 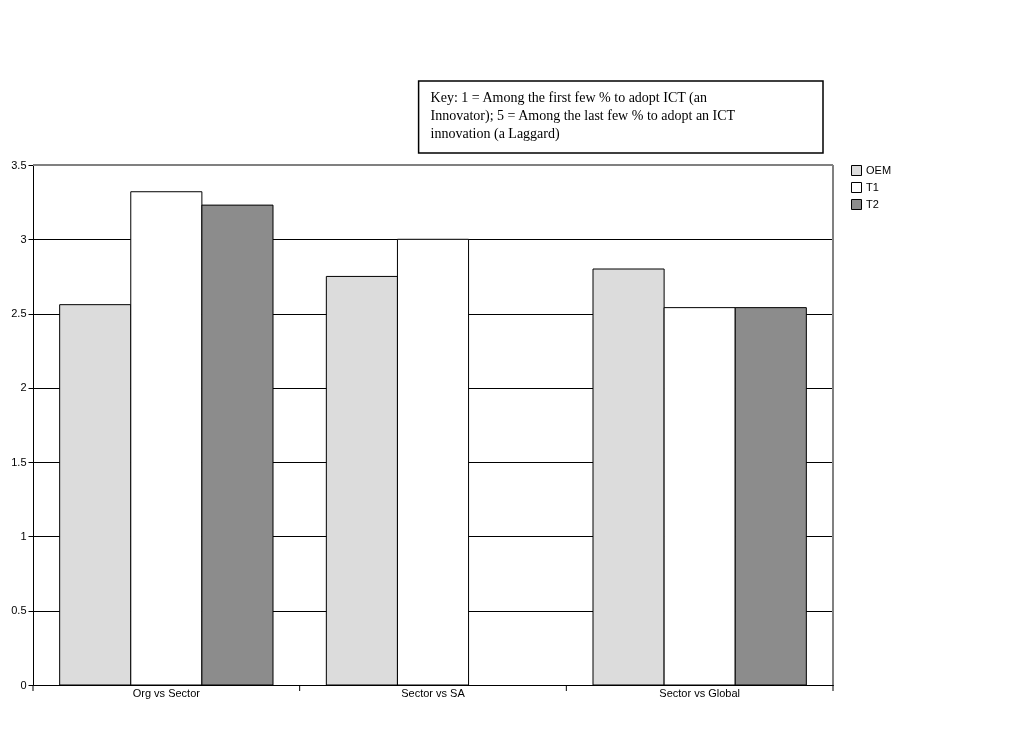 What do you see at coordinates (19, 461) in the screenshot?
I see `y-tick-label: 1.5` at bounding box center [19, 461].